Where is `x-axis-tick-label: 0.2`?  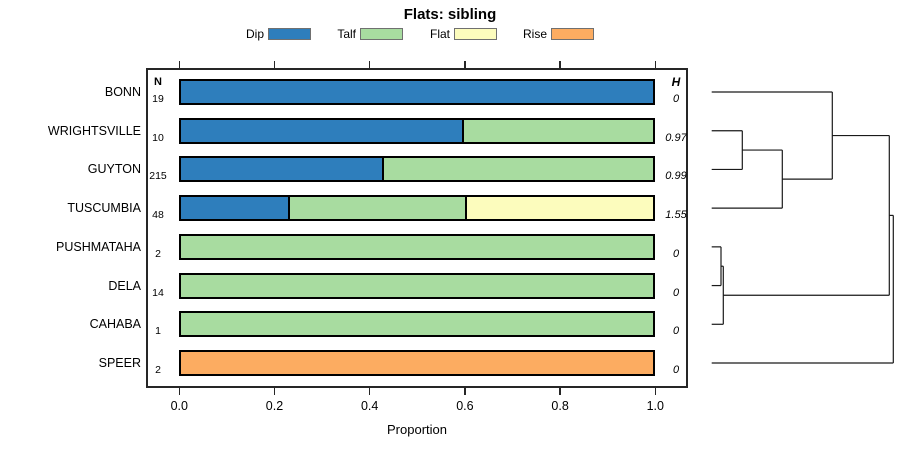
x-axis-tick-label: 0.2 is located at coordinates (274, 406).